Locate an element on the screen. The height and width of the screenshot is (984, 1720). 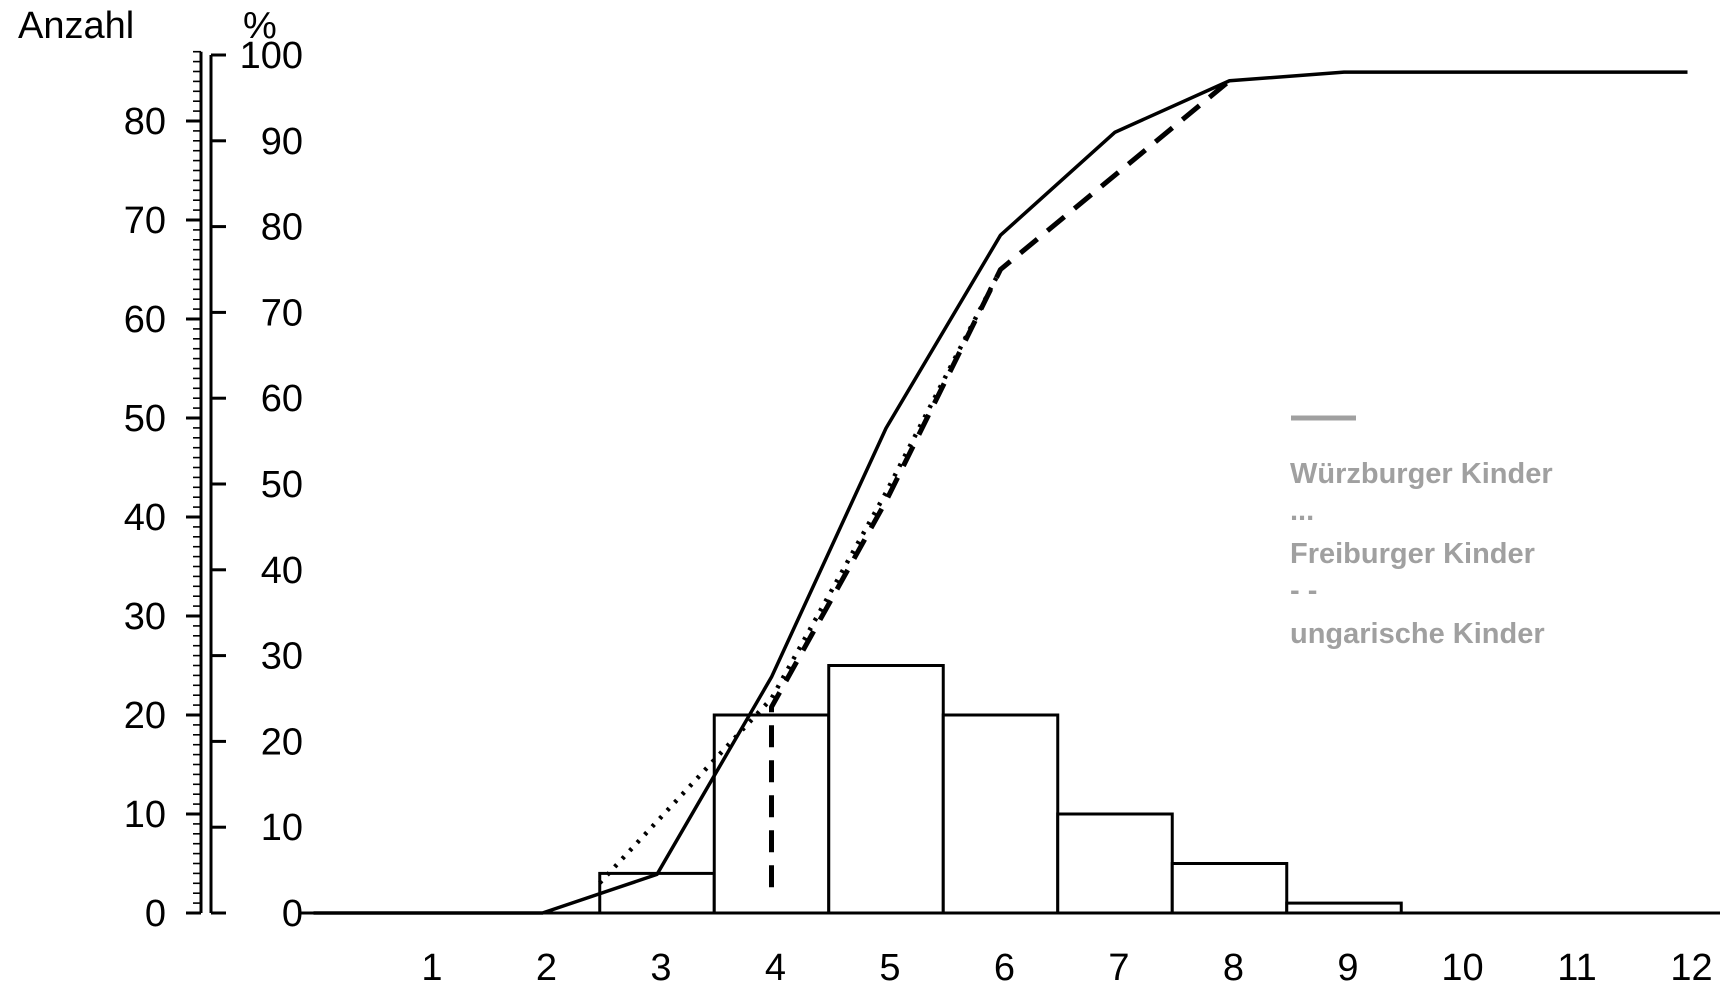
x-tick-label: 3 is located at coordinates (660, 965).